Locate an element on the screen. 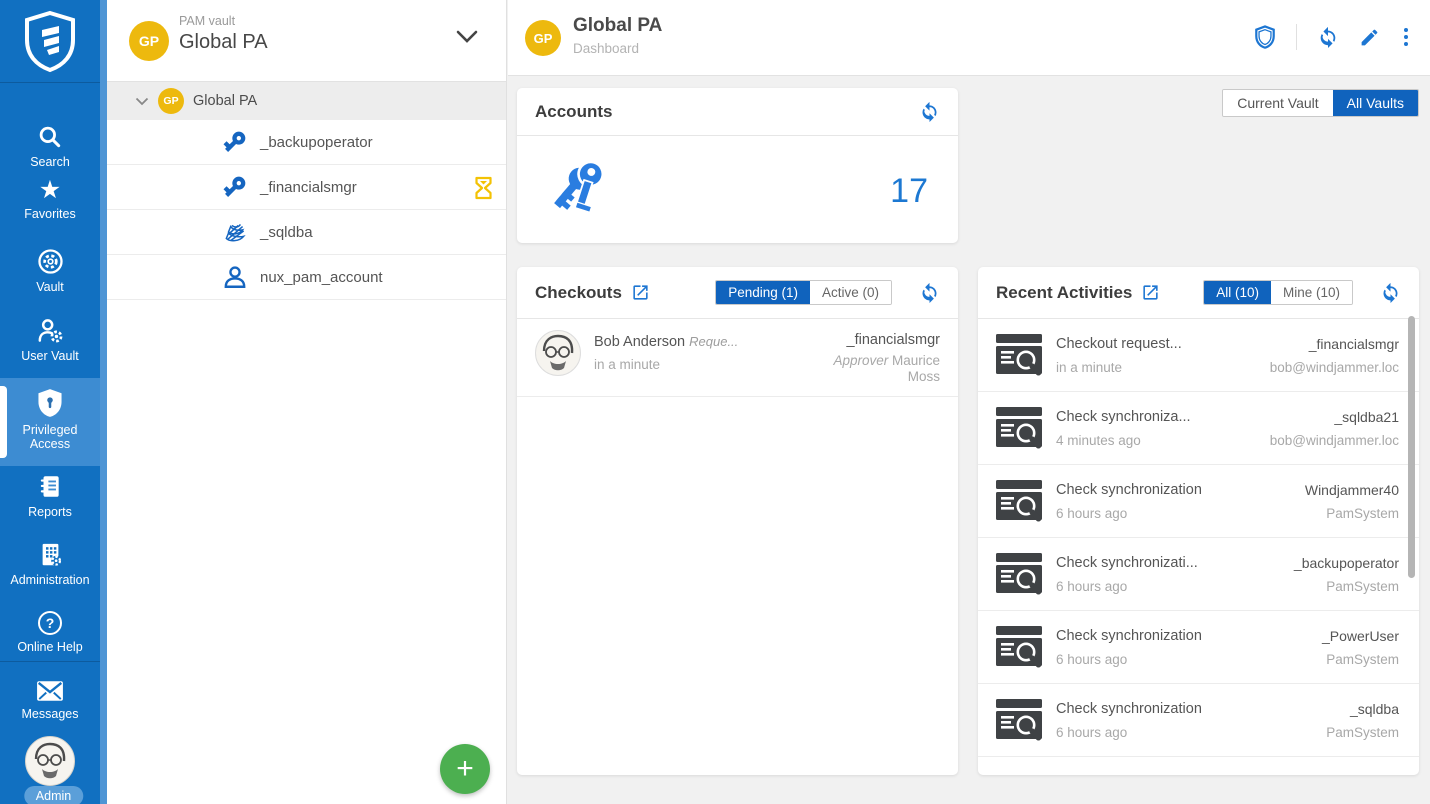 The image size is (1430, 804). tree-row-account: _backupoperator is located at coordinates (306, 142).